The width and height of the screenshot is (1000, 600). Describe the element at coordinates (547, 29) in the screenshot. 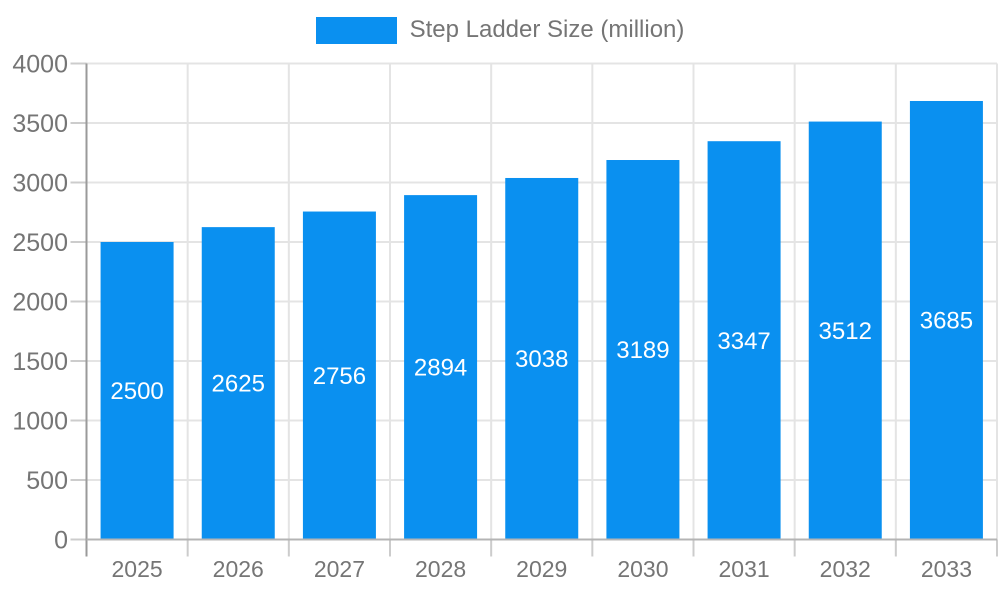

I see `legend-label: Step Ladder Size (million)` at that location.